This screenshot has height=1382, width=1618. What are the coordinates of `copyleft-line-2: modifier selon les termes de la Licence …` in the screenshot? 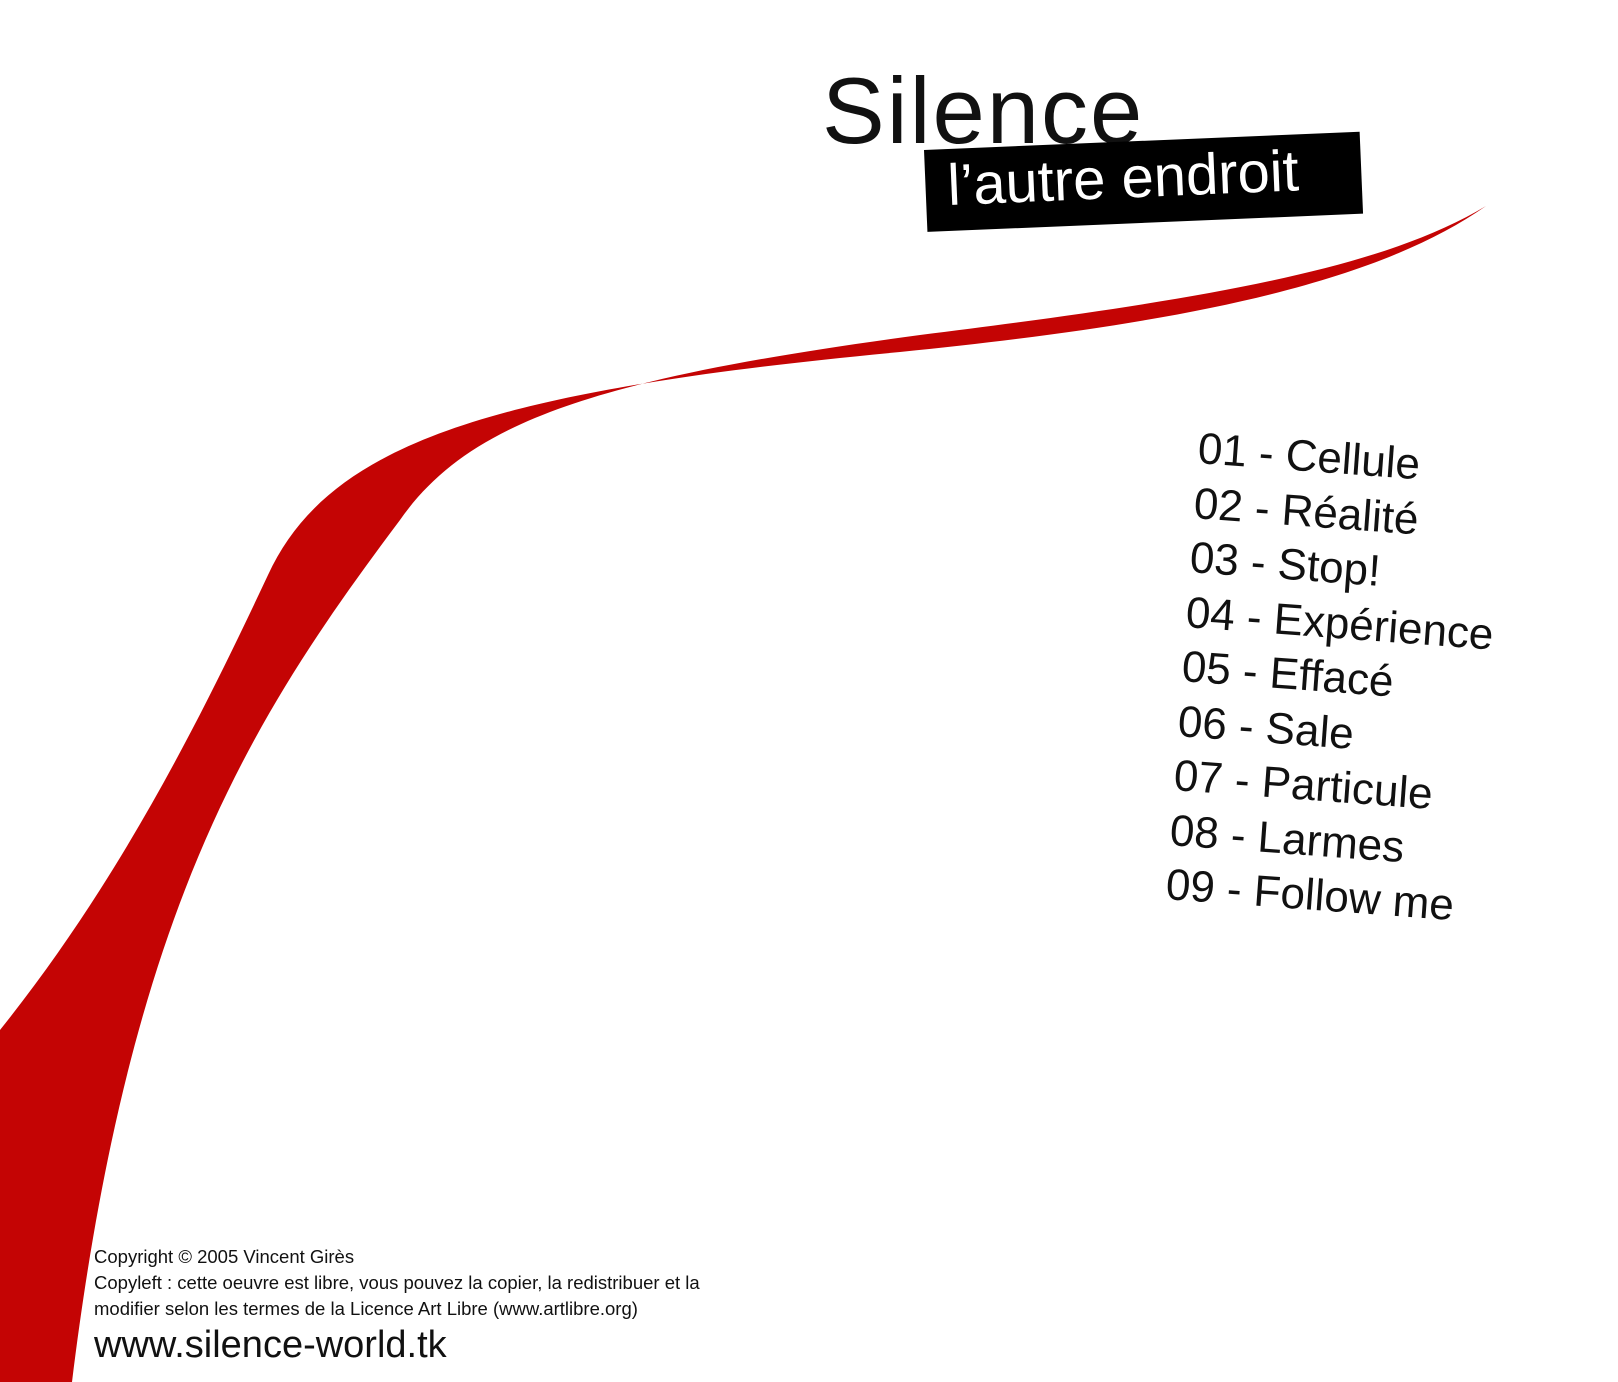 It's located at (366, 1308).